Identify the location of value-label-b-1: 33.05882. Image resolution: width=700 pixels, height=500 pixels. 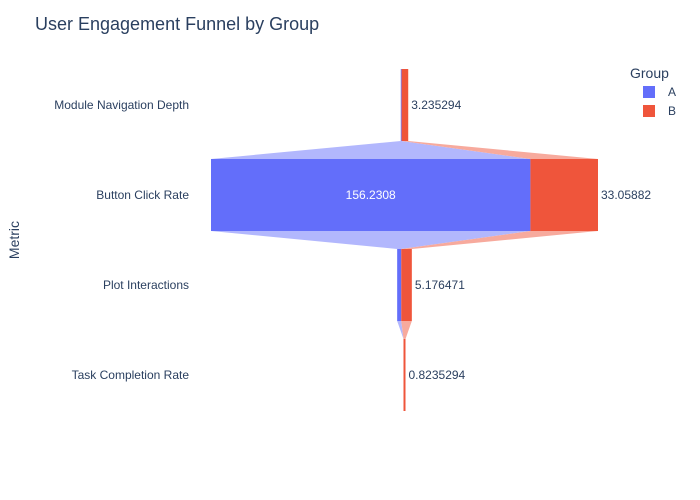
(626, 195).